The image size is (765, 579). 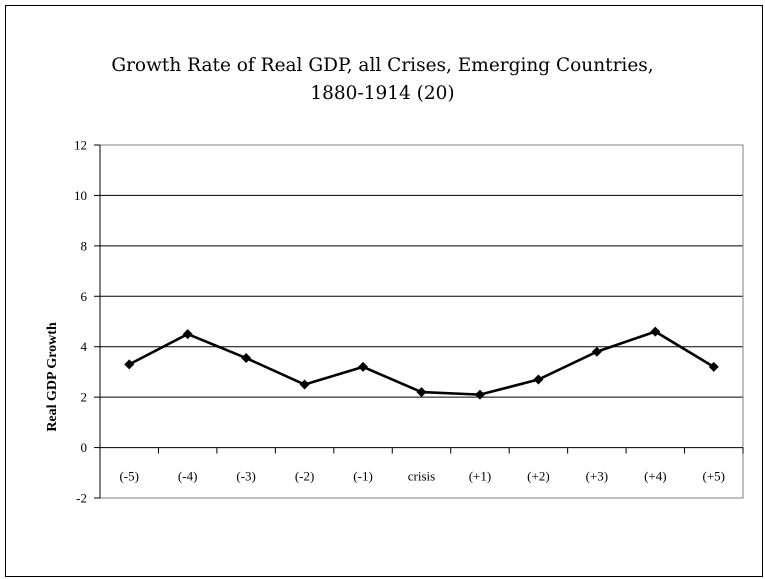 I want to click on y-axis-label: Real GDP Growth, so click(x=52, y=377).